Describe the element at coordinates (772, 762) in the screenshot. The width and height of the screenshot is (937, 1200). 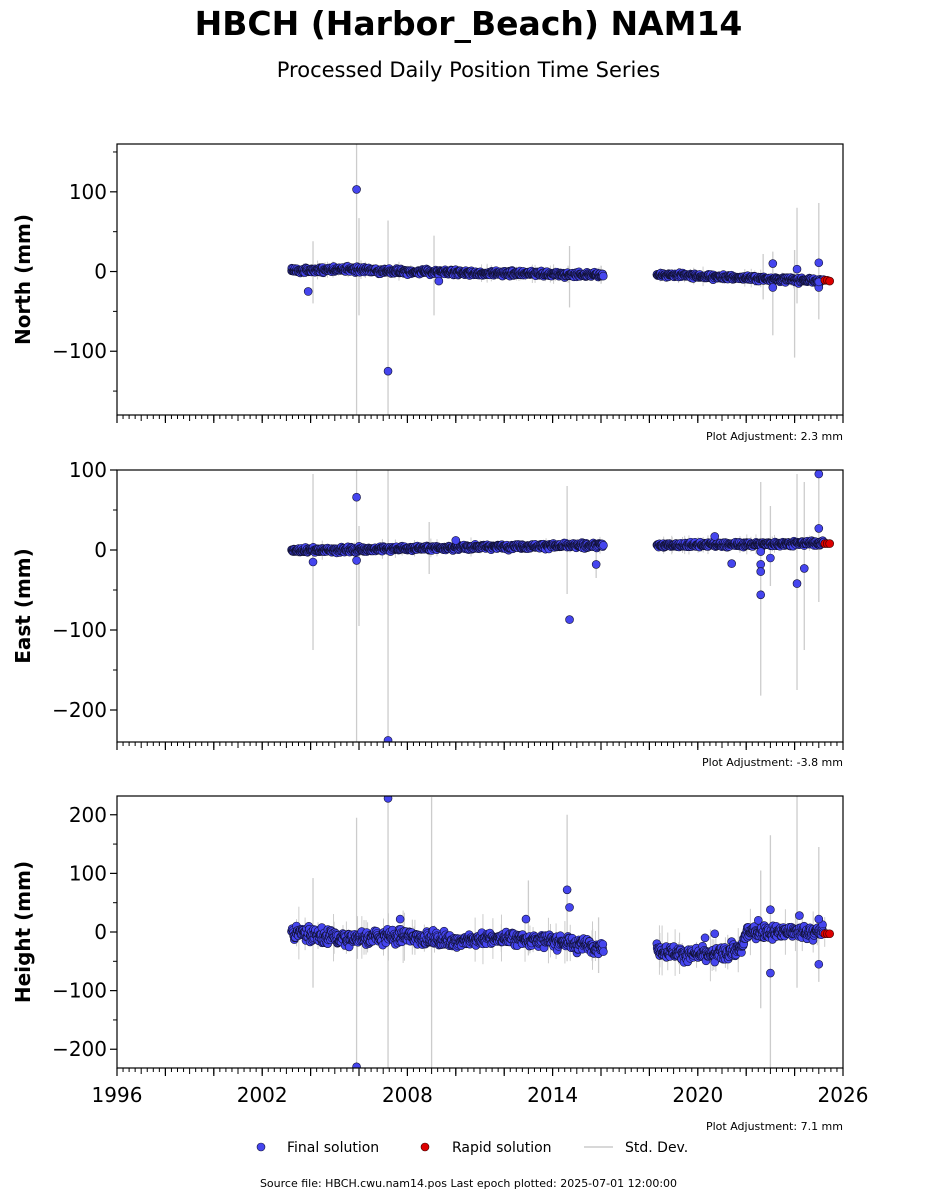
I see `plot-adjustment: Plot Adjustment: -3.8 mm` at that location.